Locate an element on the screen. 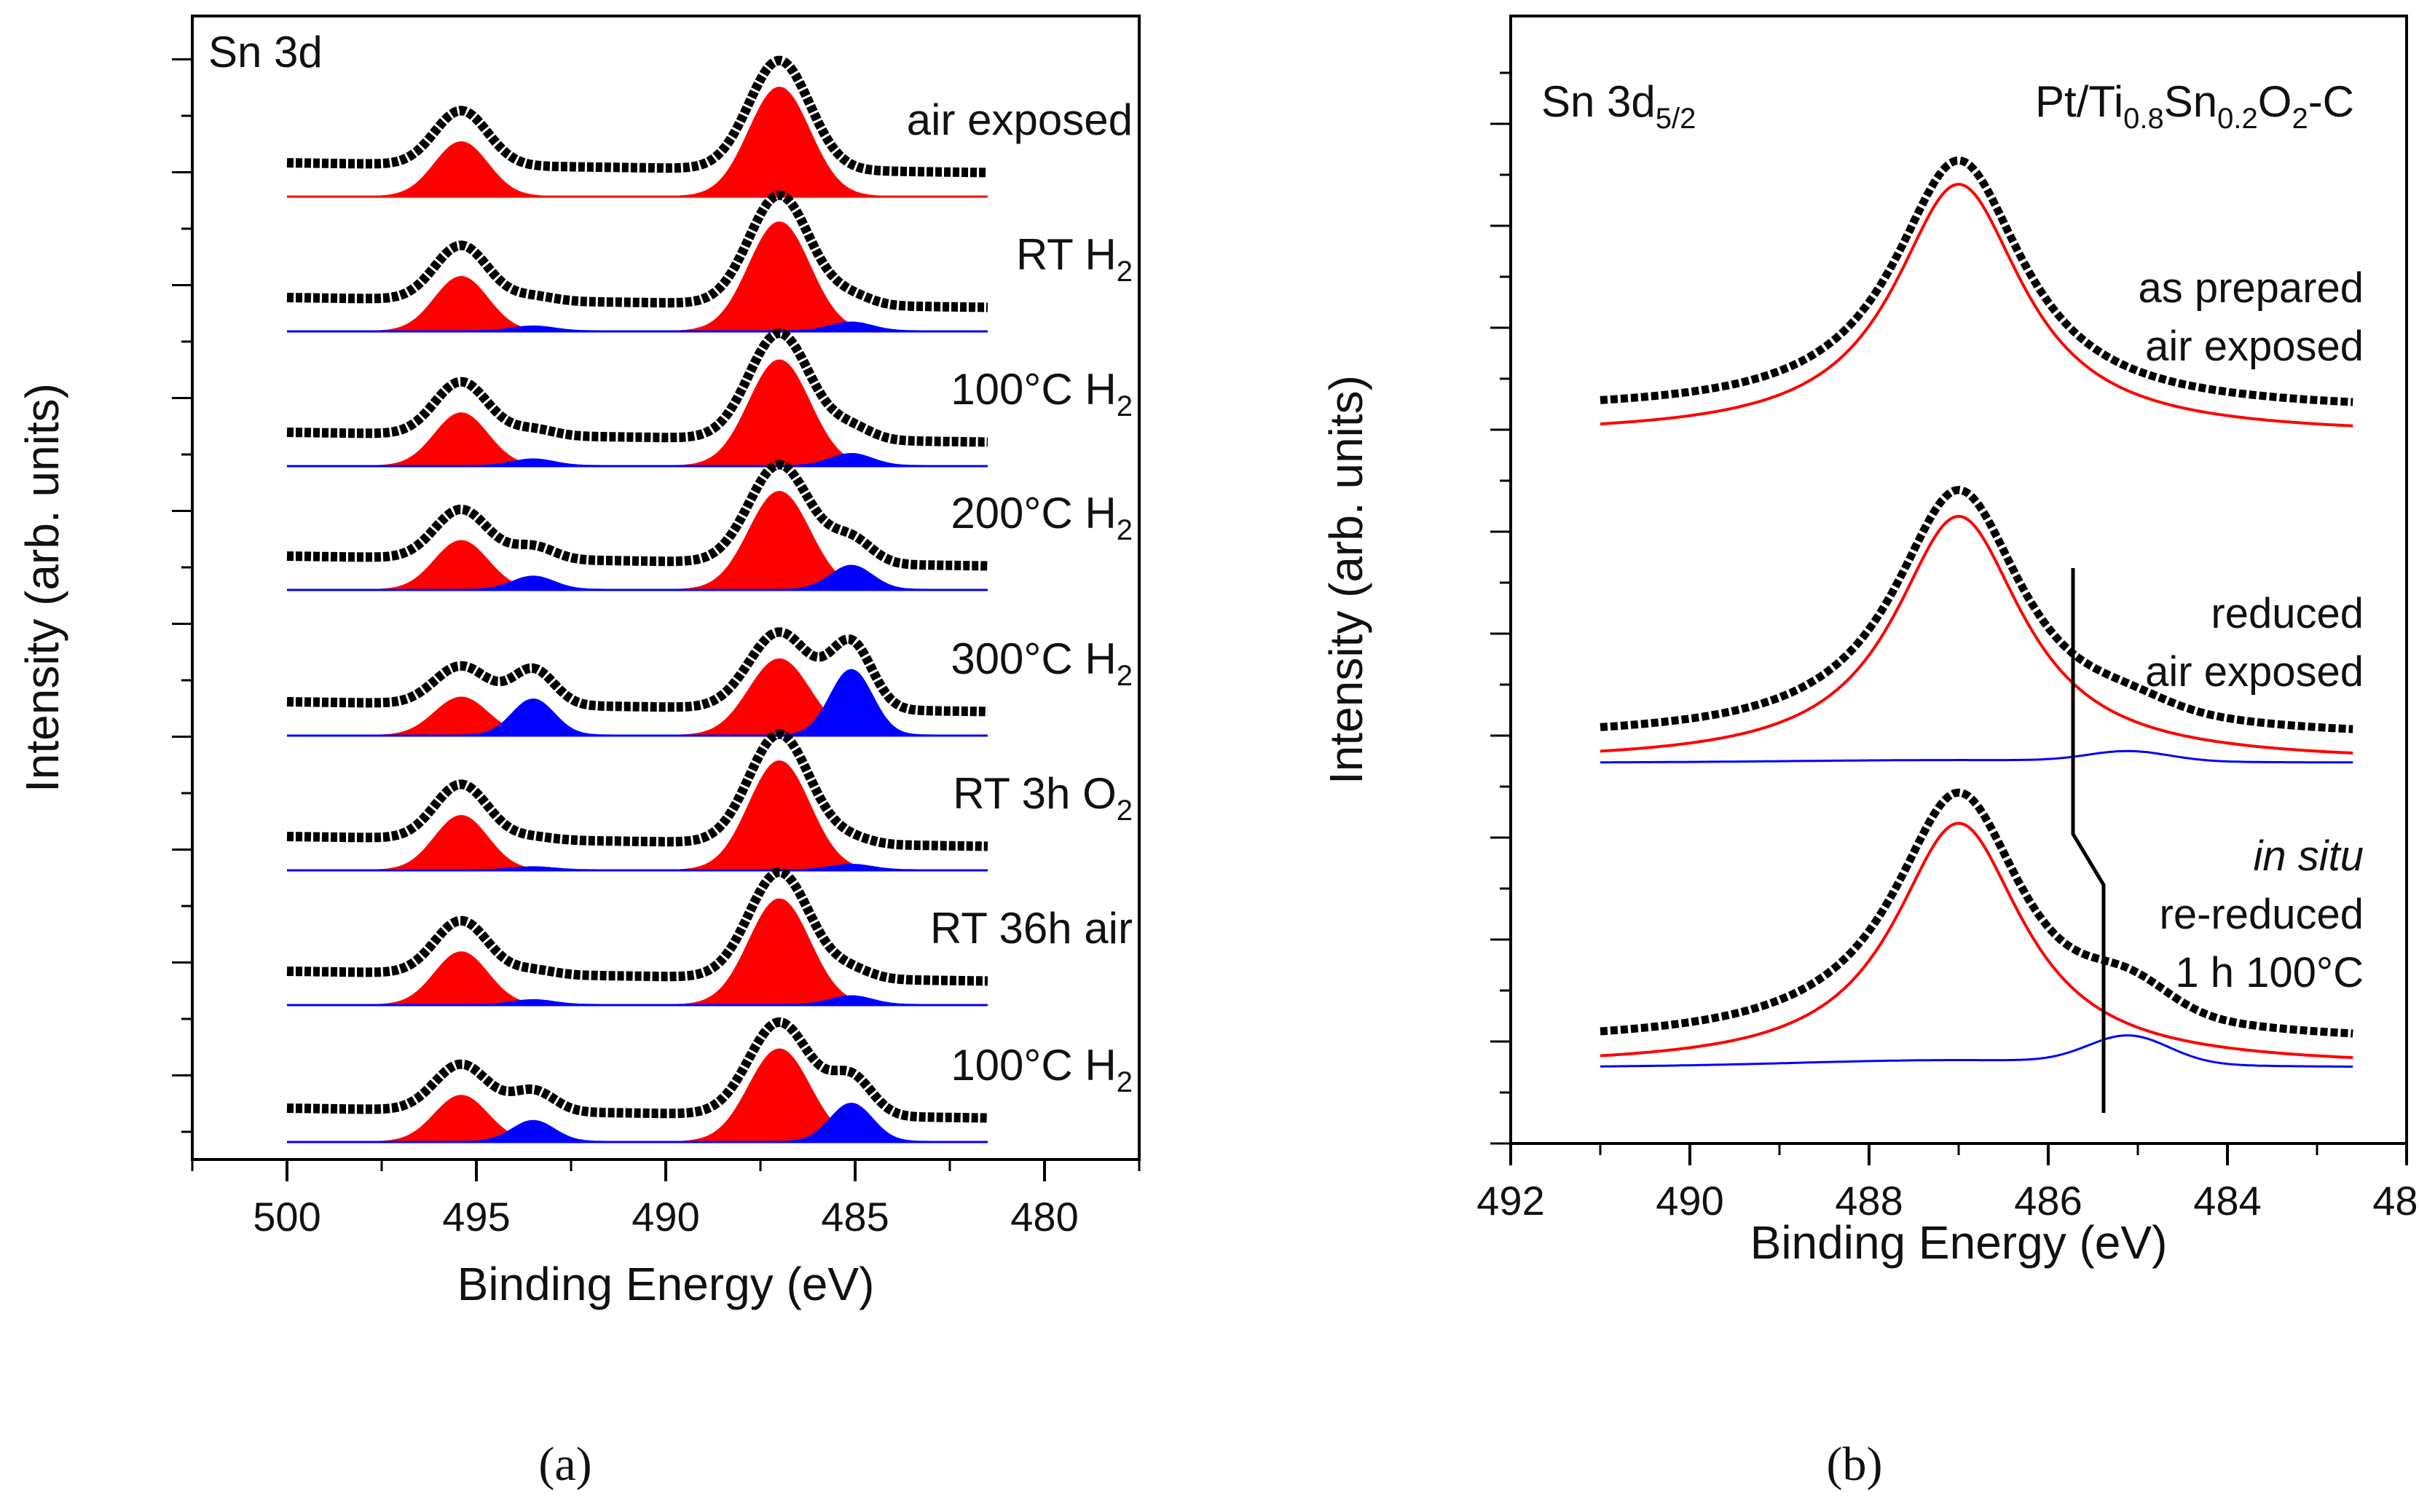  panel-a-x-axis-label: Binding Energy (eV) is located at coordinates (666, 1284).